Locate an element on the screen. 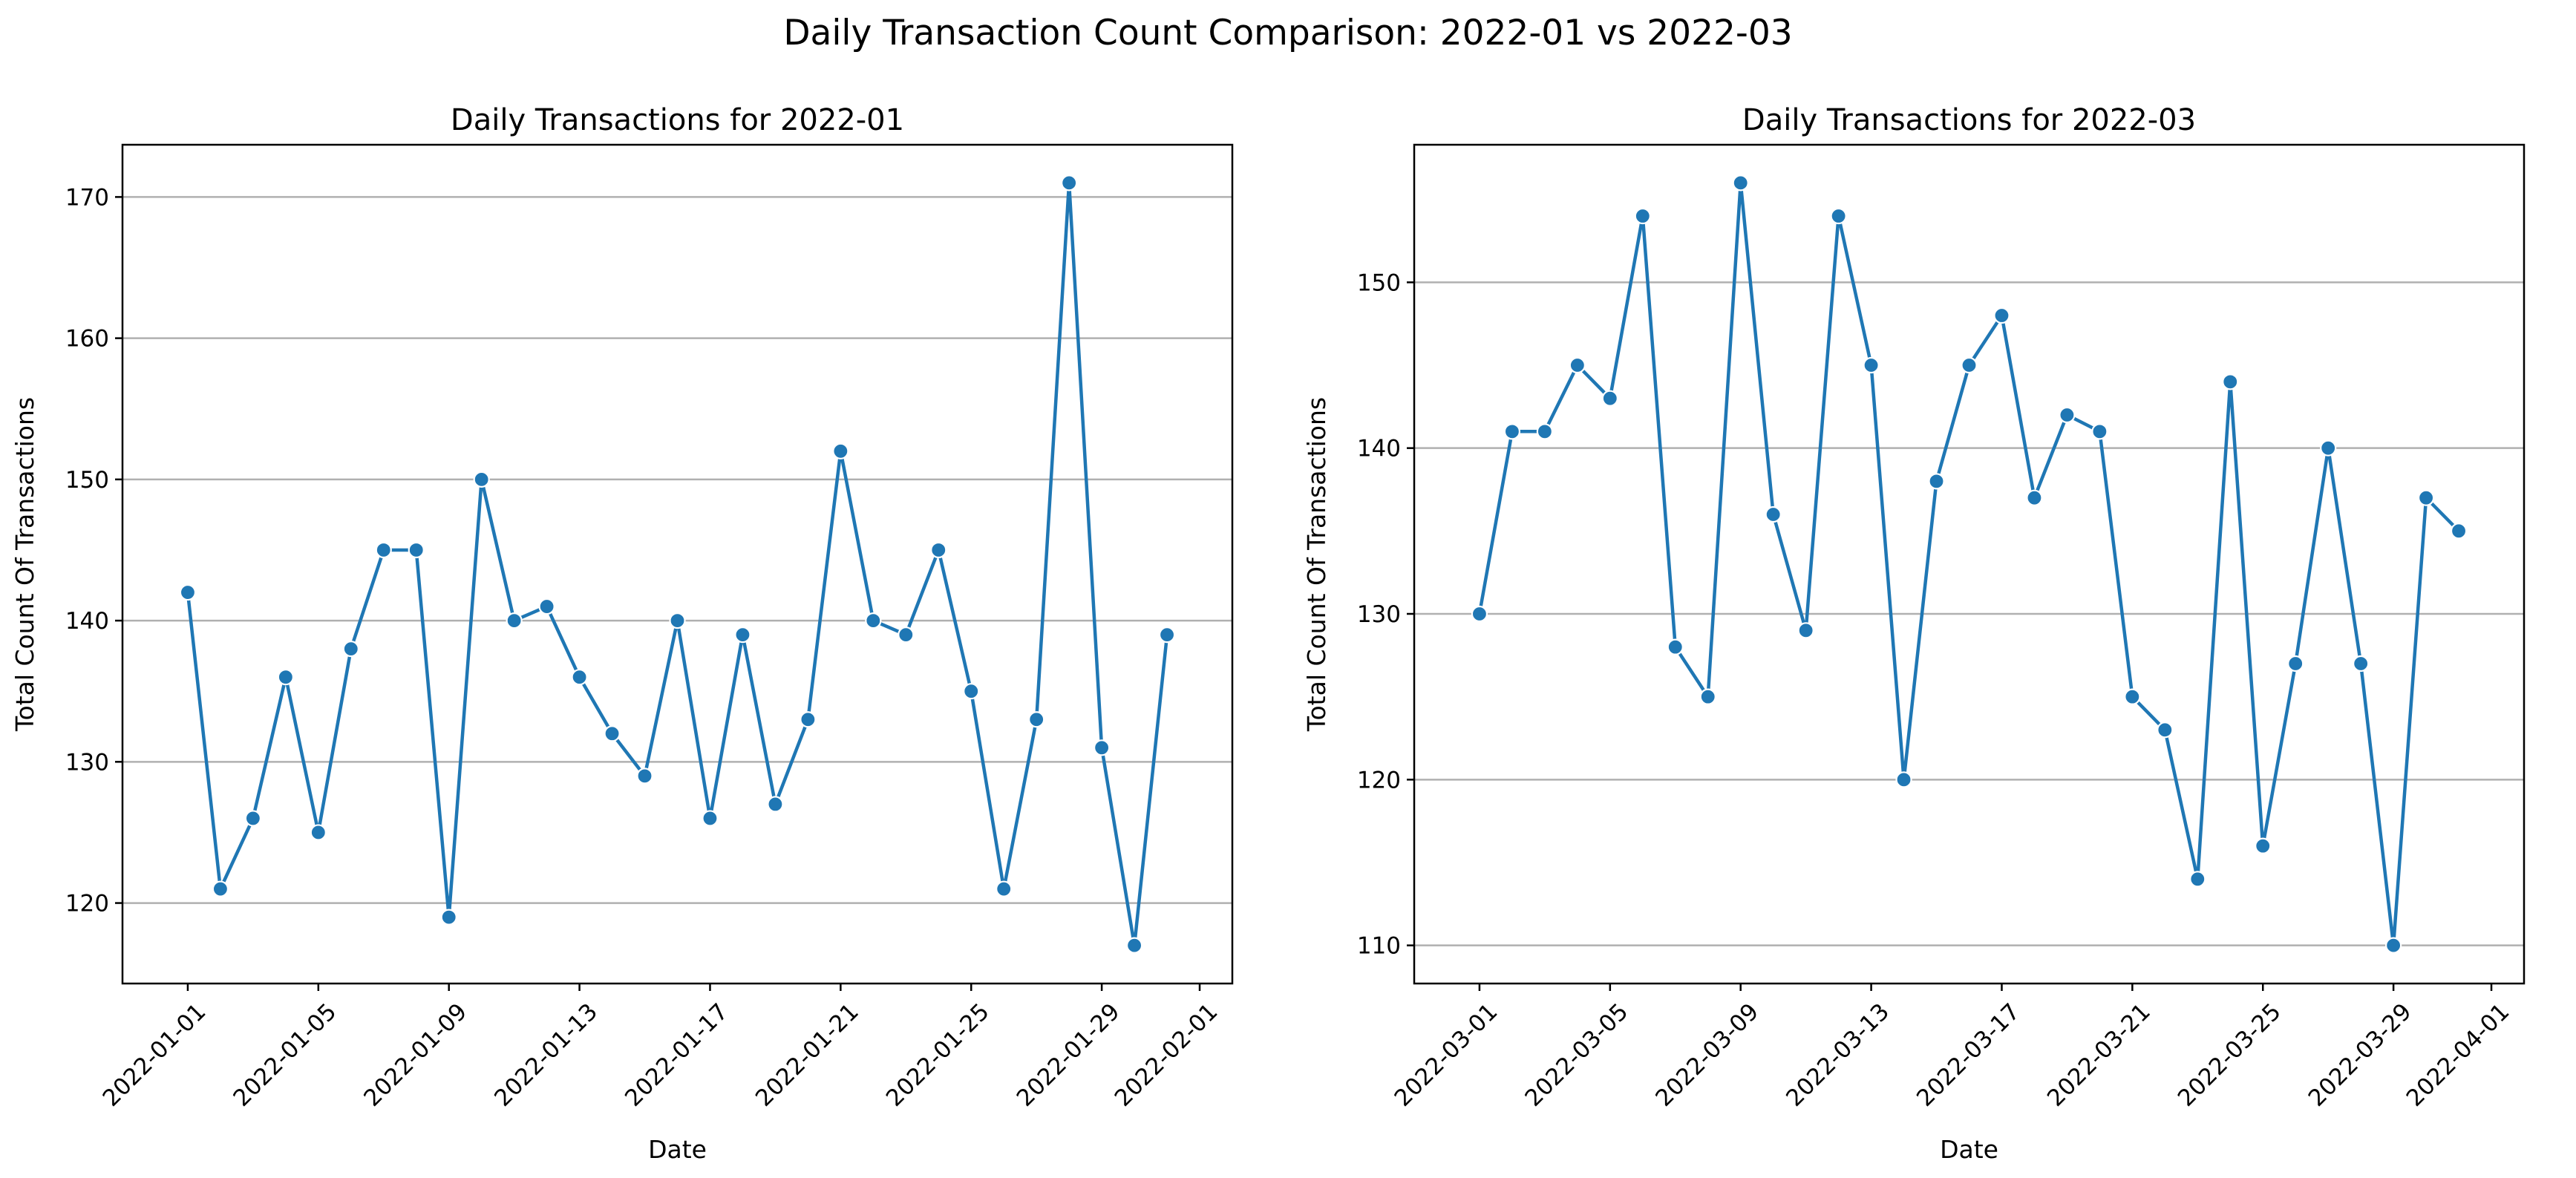 The image size is (2576, 1178). x-tick-label: 2022-03-01 is located at coordinates (1446, 1055).